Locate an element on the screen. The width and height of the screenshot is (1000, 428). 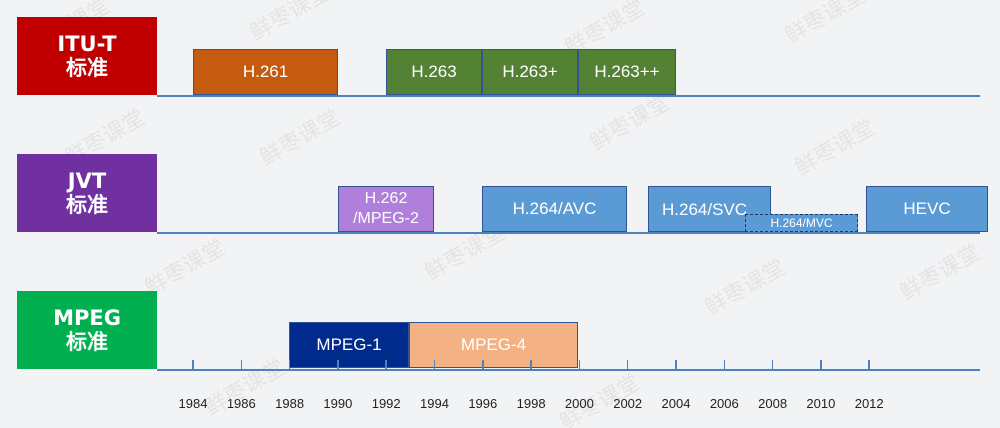
category-mpeg: MPEG 标准 is located at coordinates (87, 330).